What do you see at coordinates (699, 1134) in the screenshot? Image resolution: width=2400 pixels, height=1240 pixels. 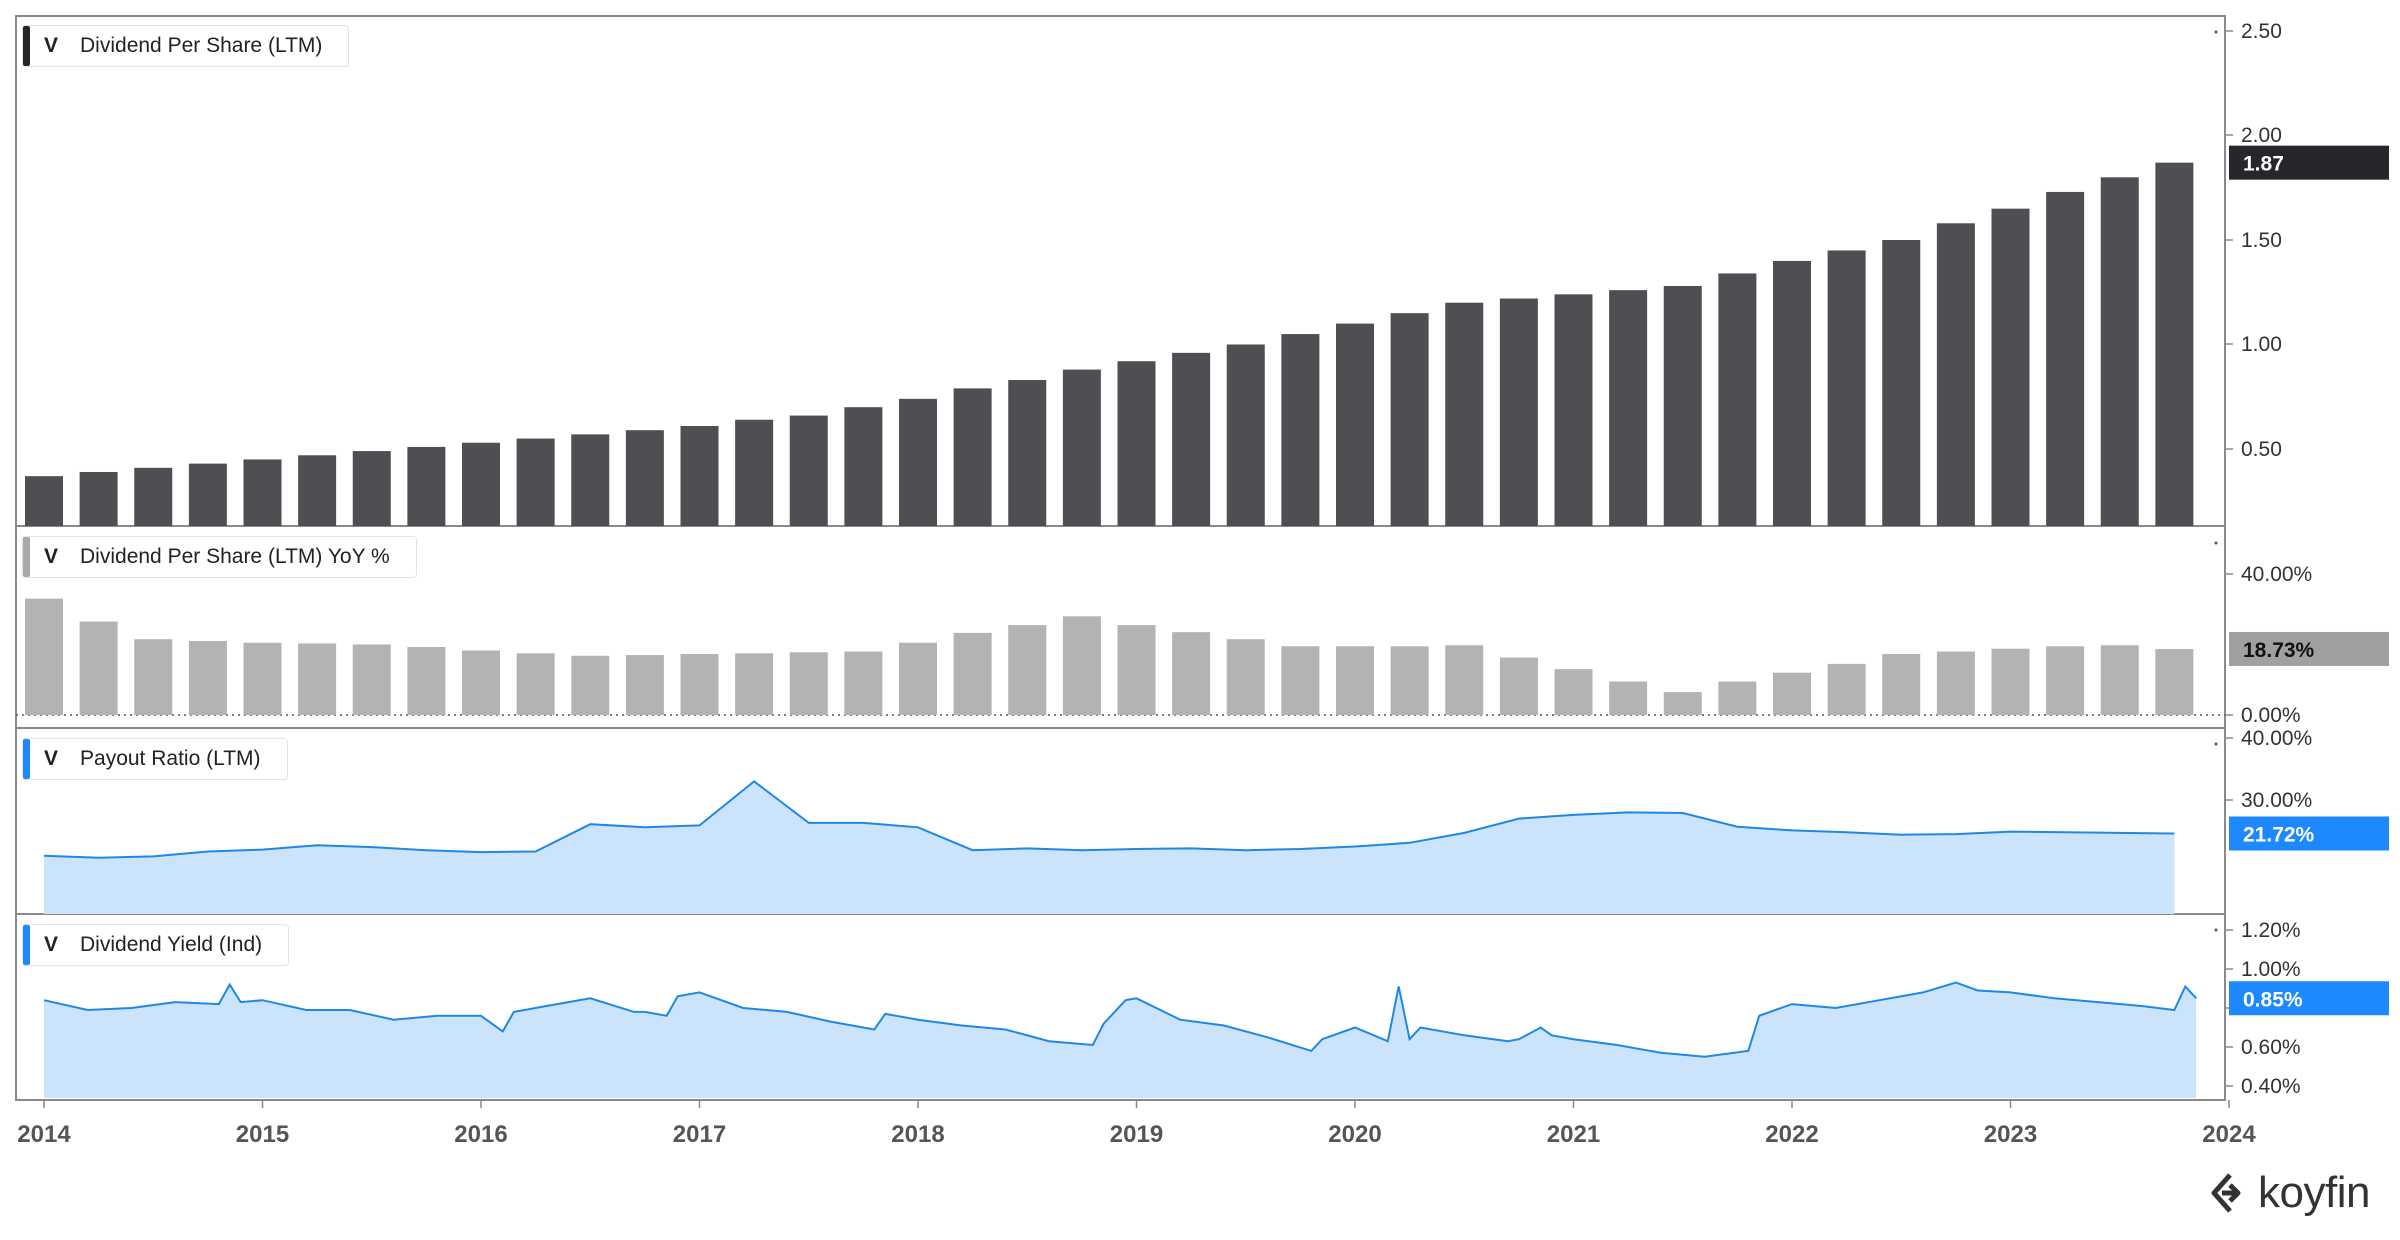 I see `x-tick-label: 2017` at bounding box center [699, 1134].